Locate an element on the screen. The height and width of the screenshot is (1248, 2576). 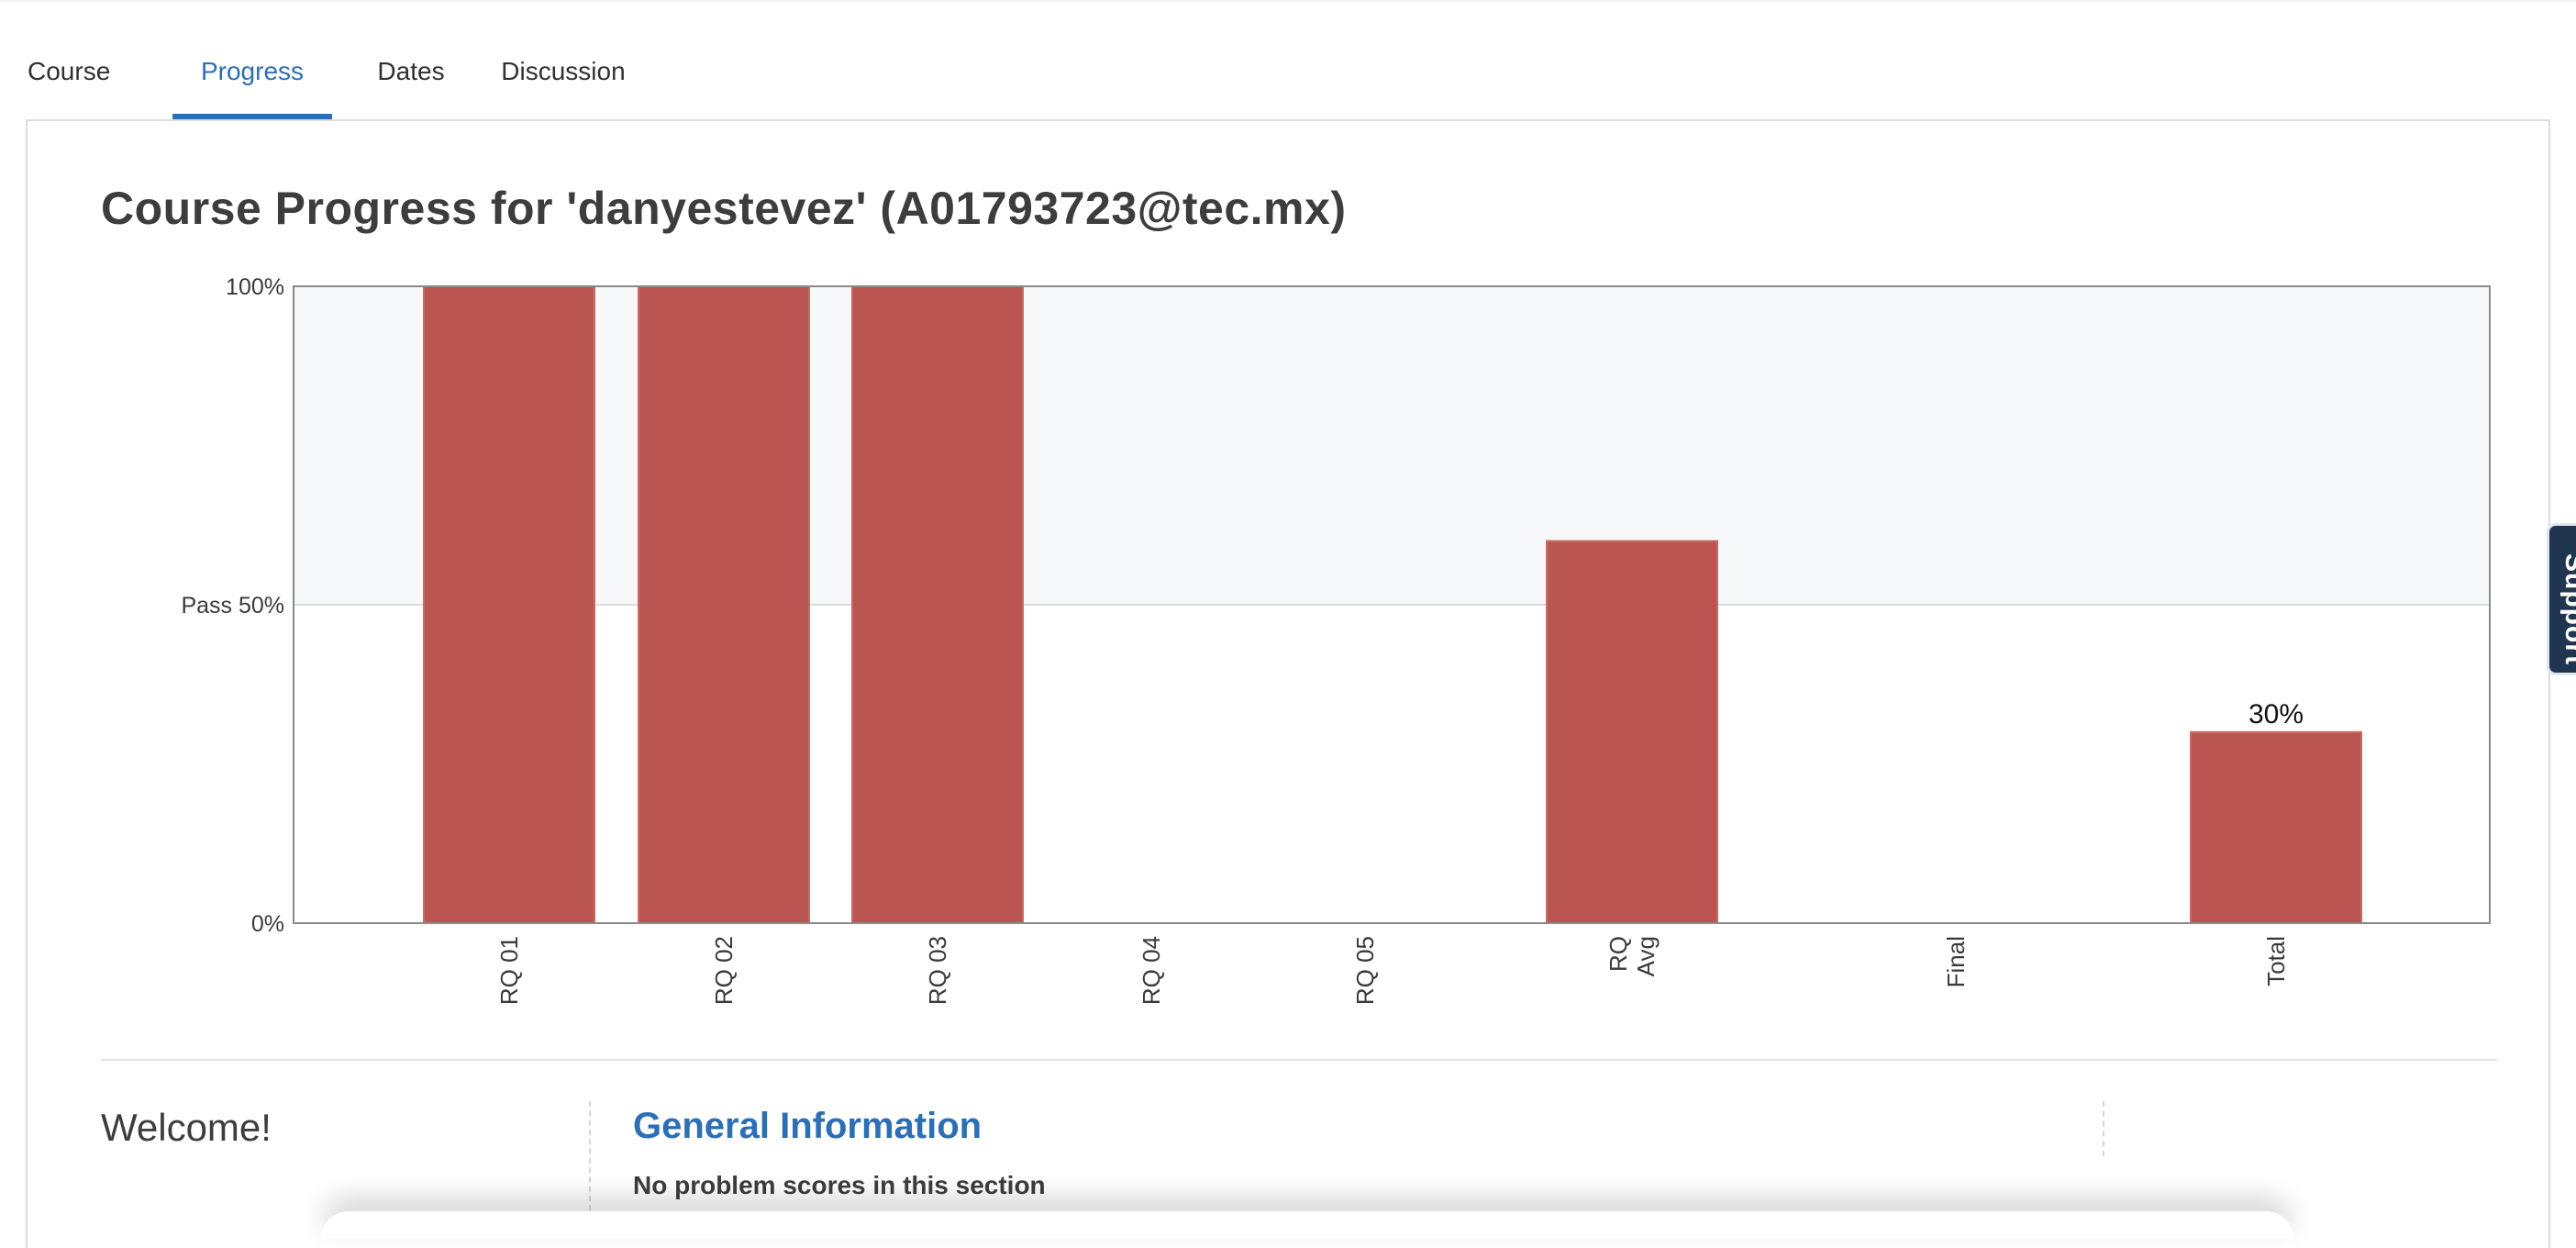
x-tick-label-2: RQ 02 is located at coordinates (724, 970).